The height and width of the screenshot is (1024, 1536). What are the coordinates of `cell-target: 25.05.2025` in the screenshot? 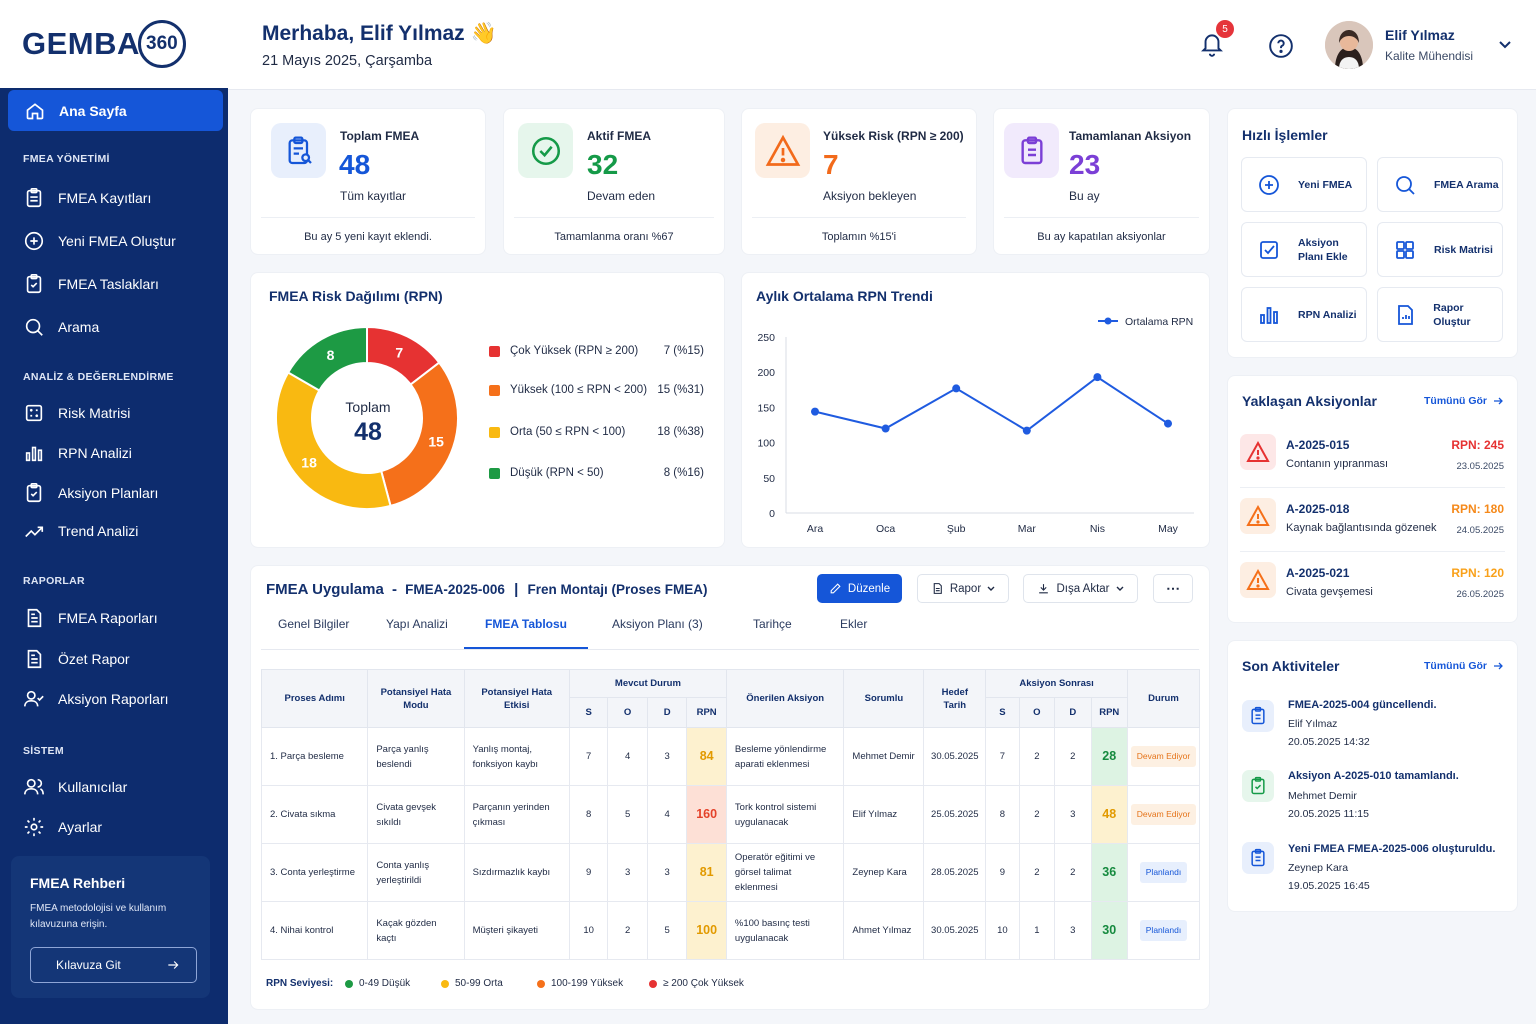 It's located at (955, 814).